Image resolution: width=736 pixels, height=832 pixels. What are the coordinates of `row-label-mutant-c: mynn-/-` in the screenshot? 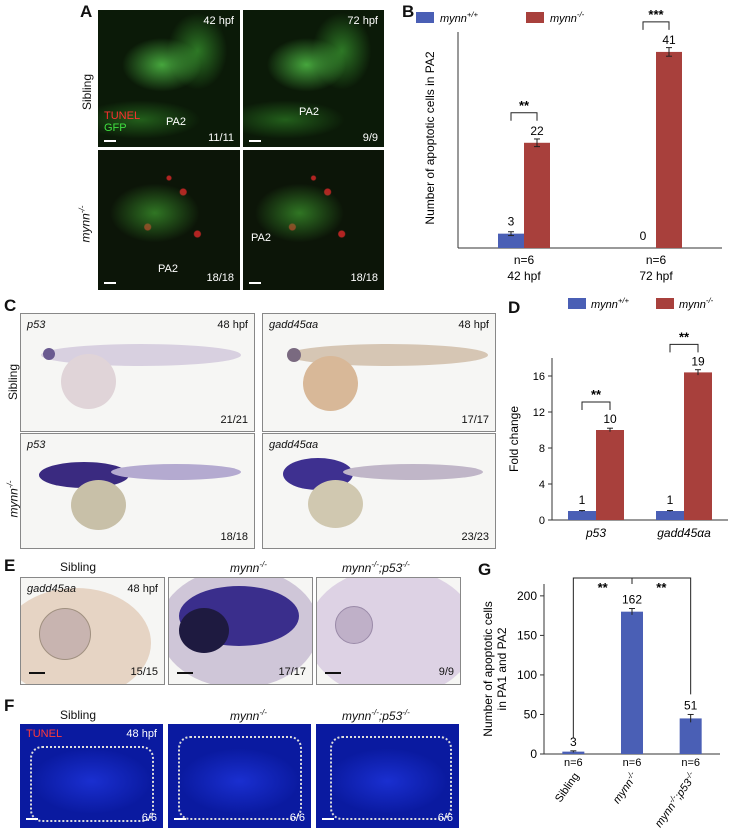 It's located at (13, 499).